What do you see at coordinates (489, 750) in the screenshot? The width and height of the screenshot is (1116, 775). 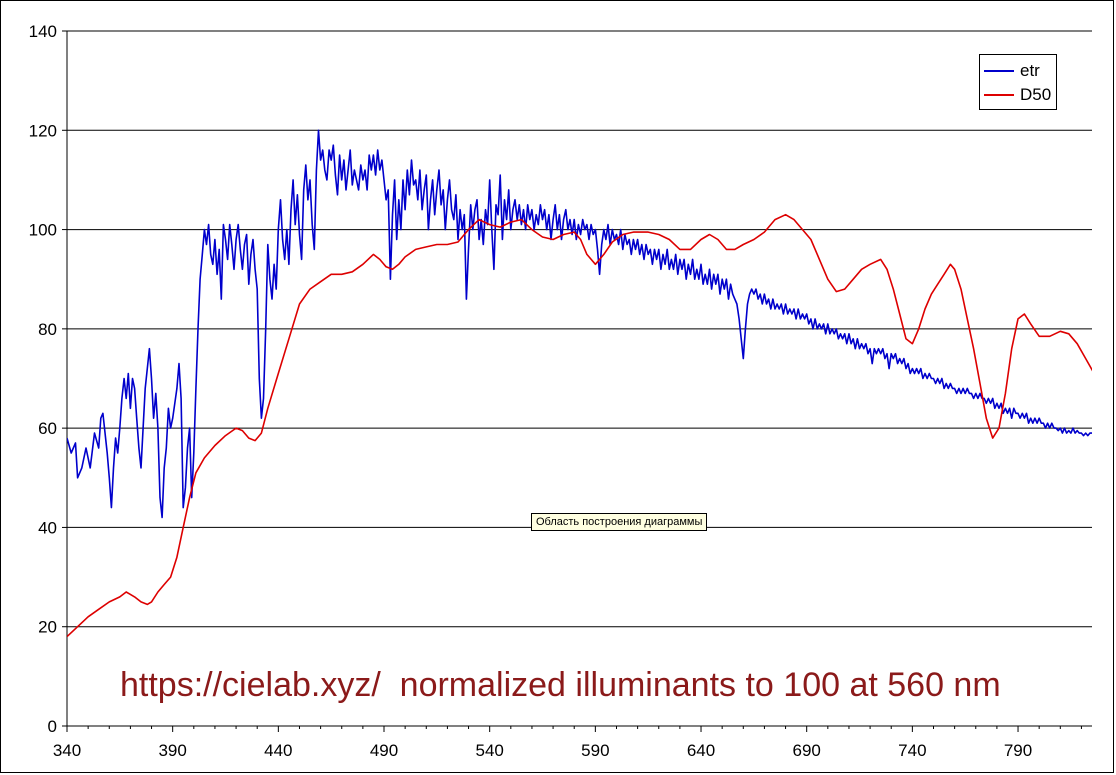 I see `x-tick-label: 540` at bounding box center [489, 750].